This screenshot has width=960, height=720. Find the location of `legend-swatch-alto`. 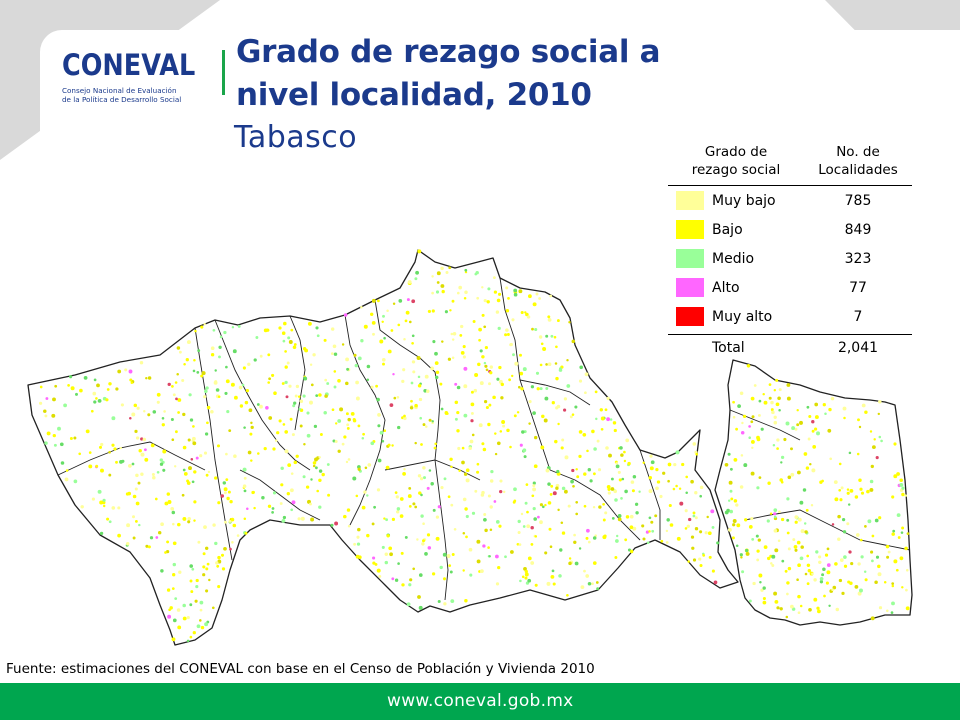

legend-swatch-alto is located at coordinates (690, 287).